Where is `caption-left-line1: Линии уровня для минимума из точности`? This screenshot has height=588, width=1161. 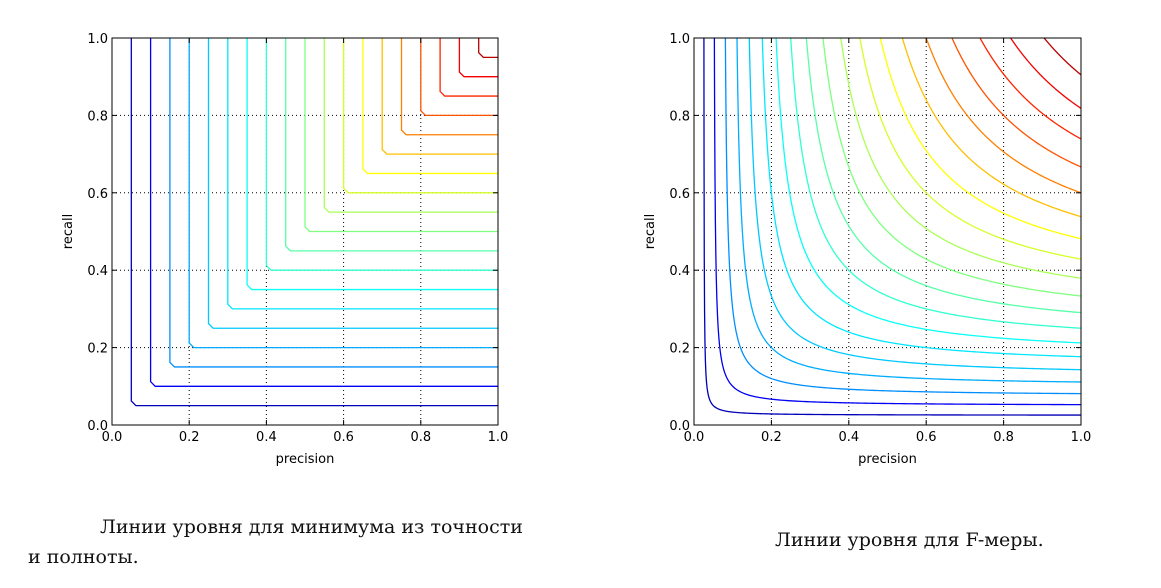 caption-left-line1: Линии уровня для минимума из точности is located at coordinates (311, 527).